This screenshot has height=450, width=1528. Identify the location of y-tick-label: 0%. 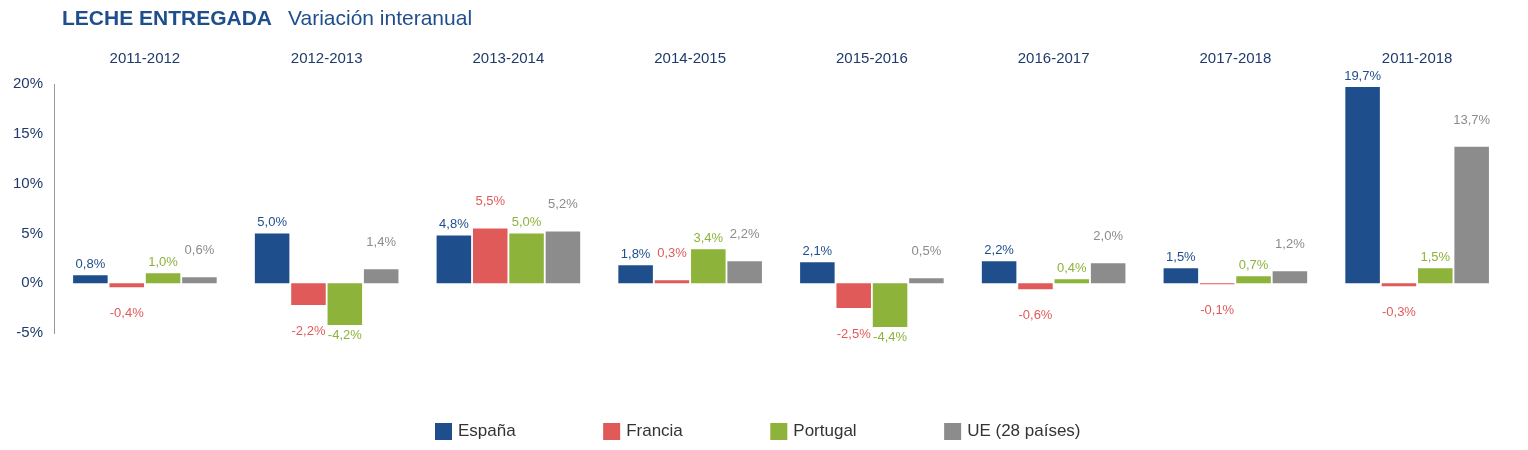
(32, 282).